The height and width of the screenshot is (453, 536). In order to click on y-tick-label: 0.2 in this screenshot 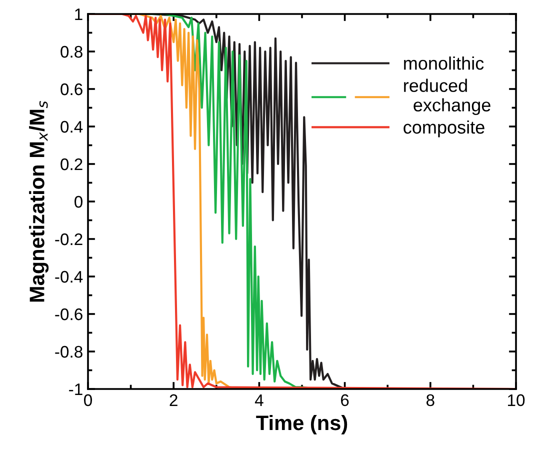, I will do `click(71, 164)`.